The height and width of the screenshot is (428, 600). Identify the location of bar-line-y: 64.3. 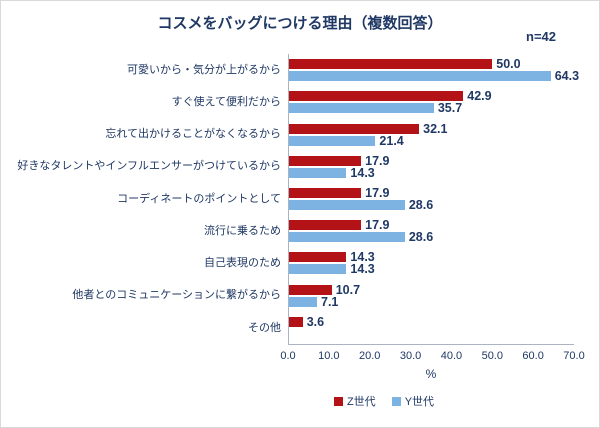
(433, 76).